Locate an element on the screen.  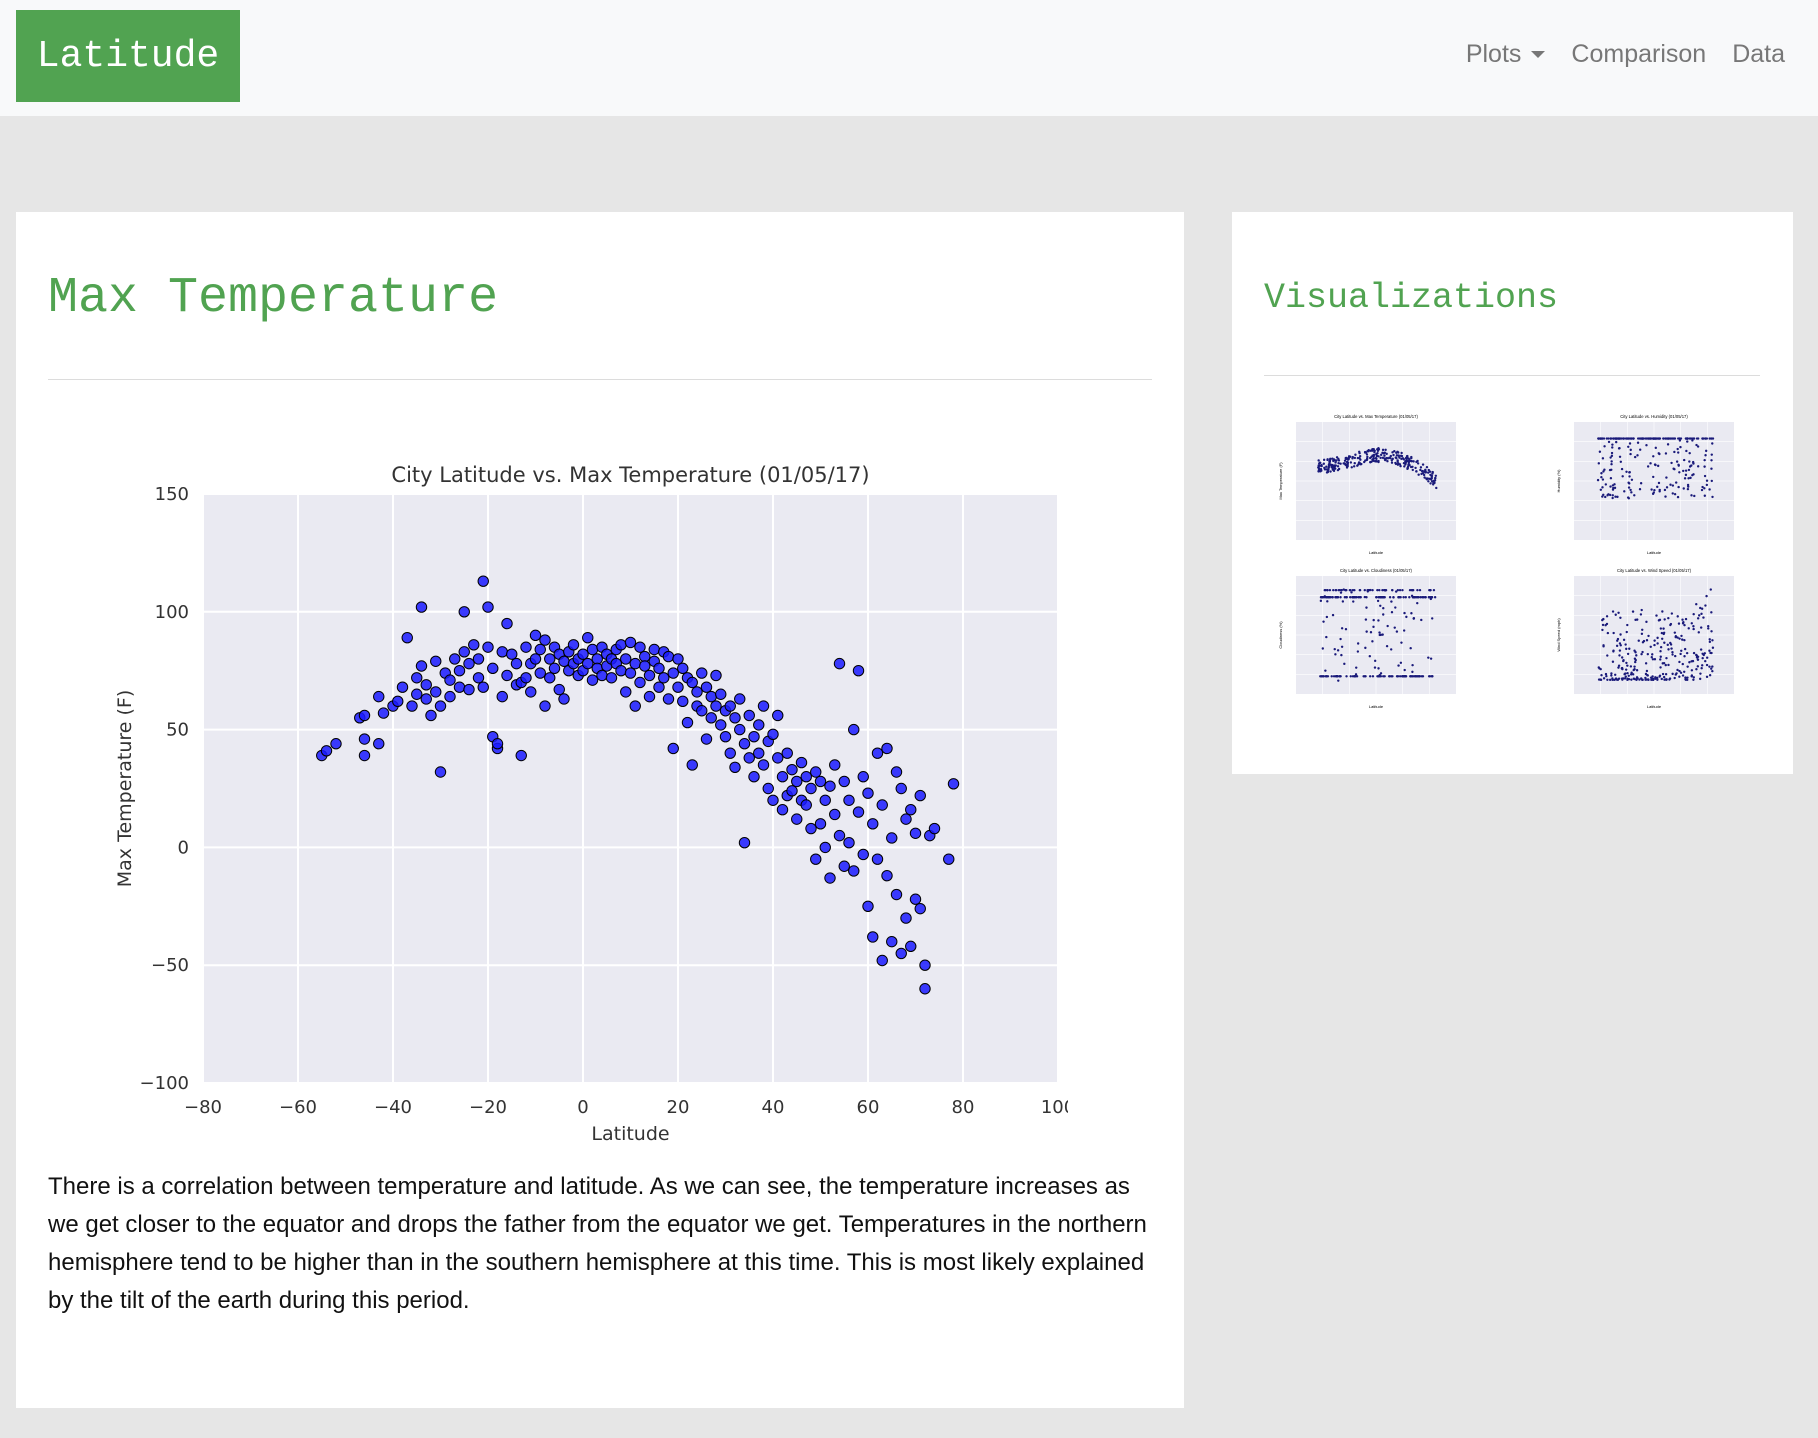
nav-data-link: Data is located at coordinates (1758, 54).